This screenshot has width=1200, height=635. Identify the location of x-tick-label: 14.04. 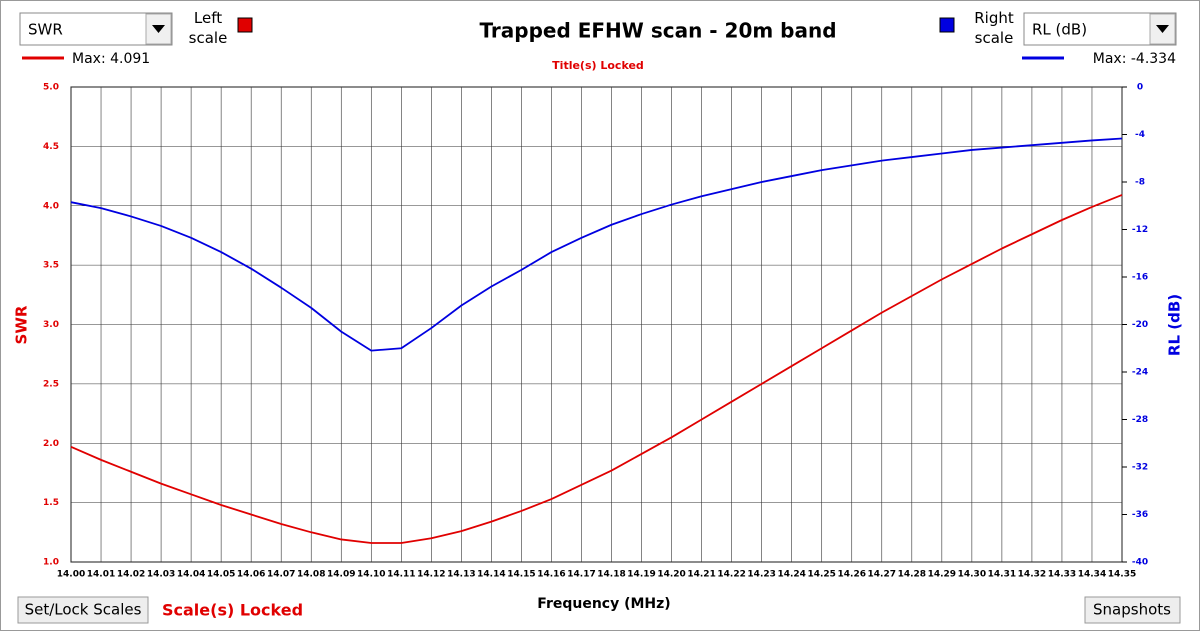
(191, 575).